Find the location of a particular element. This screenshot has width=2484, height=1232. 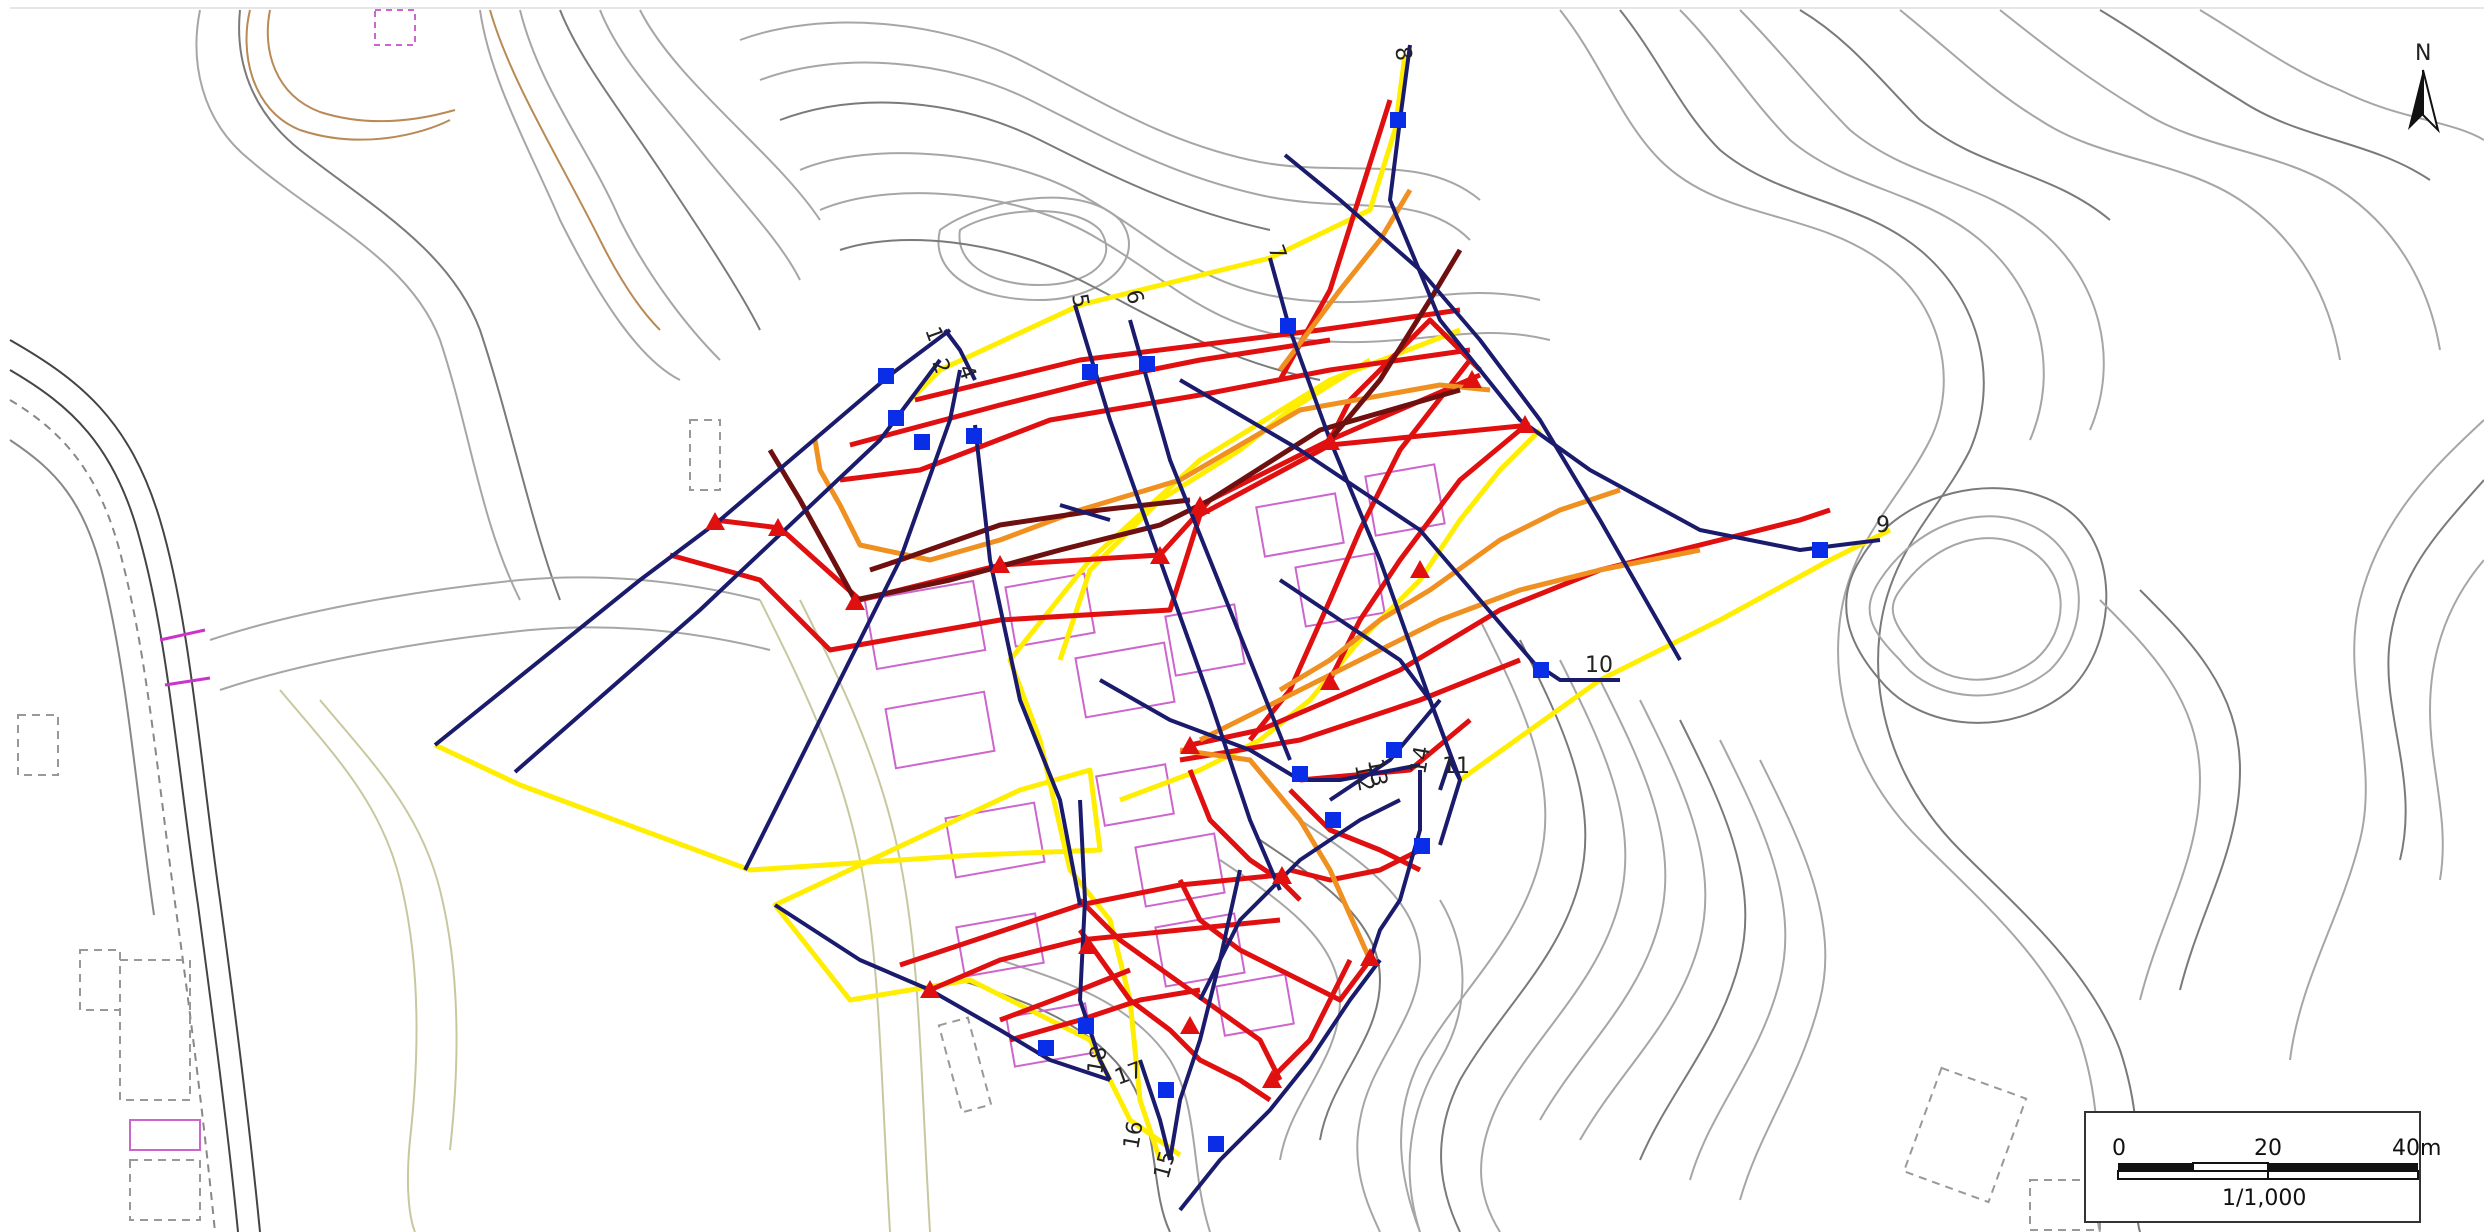

section-label: 11 is located at coordinates (1456, 766).